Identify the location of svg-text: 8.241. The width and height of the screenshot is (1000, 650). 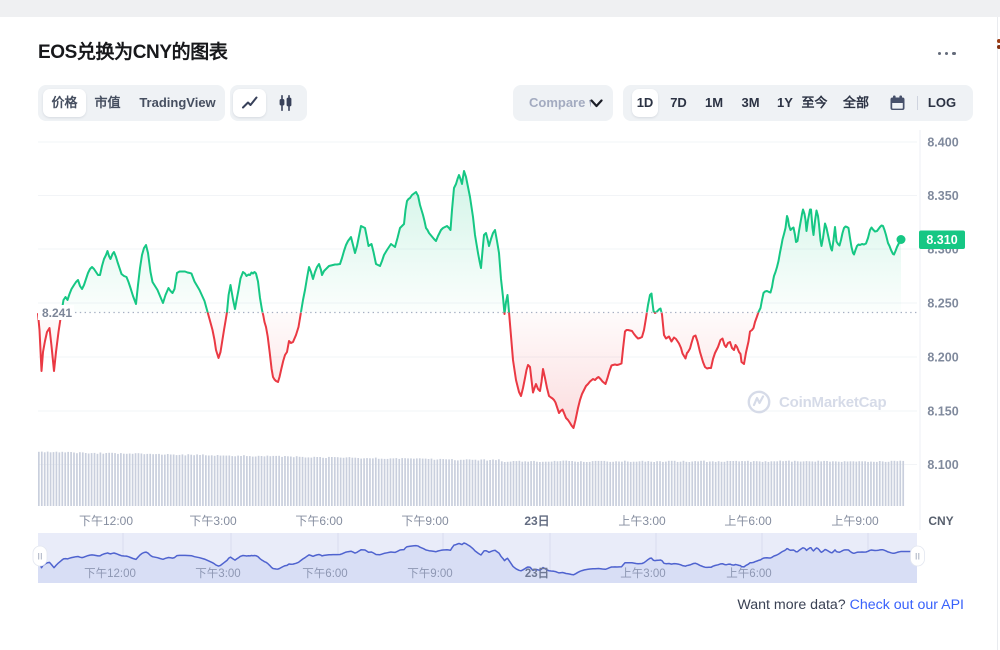
(57, 313).